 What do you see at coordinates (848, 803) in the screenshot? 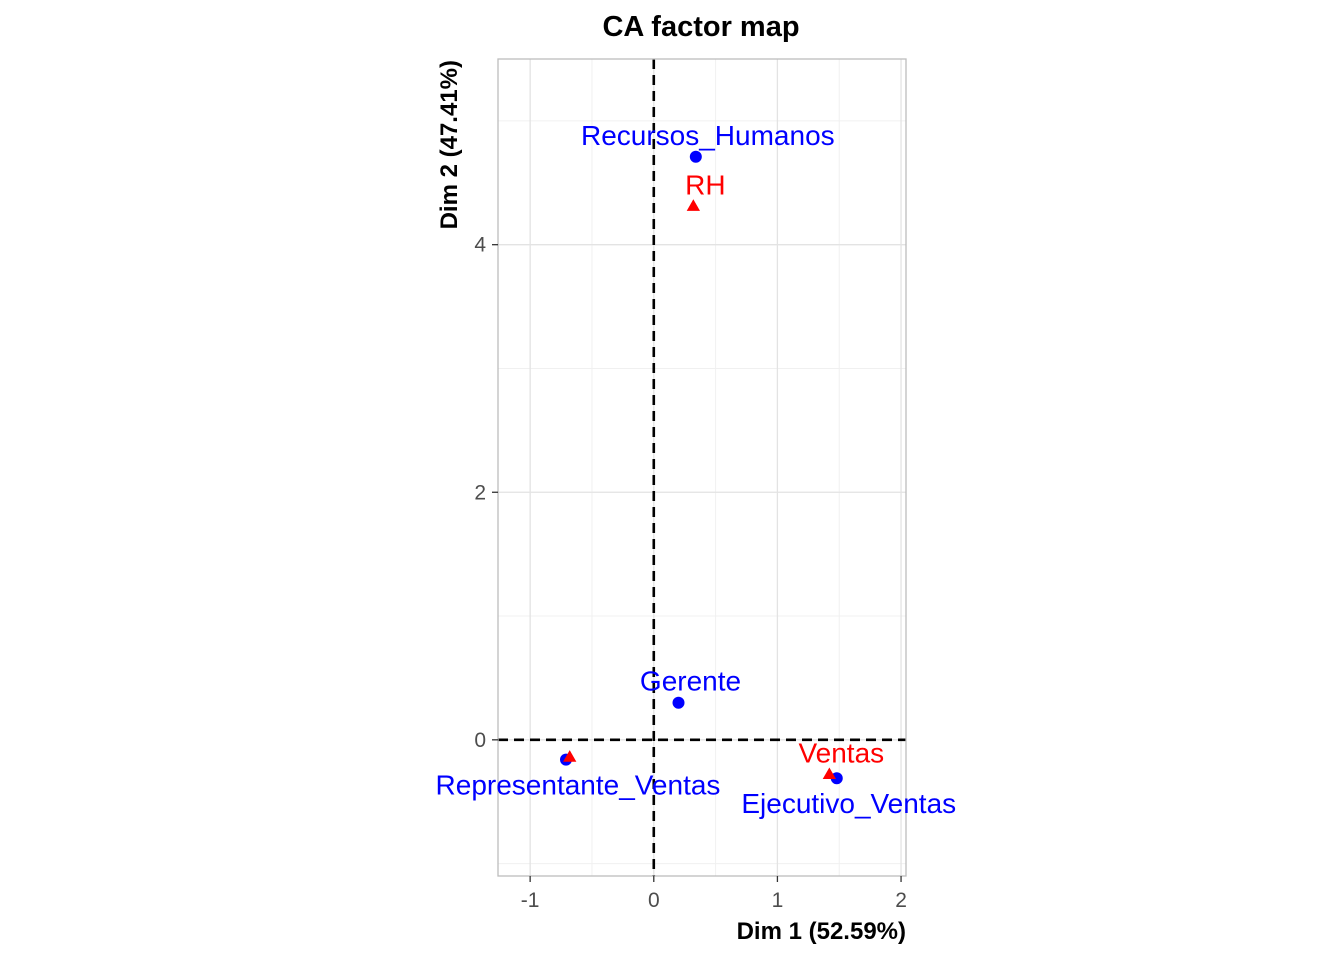
I see `point-label: Ejecutivo_Ventas` at bounding box center [848, 803].